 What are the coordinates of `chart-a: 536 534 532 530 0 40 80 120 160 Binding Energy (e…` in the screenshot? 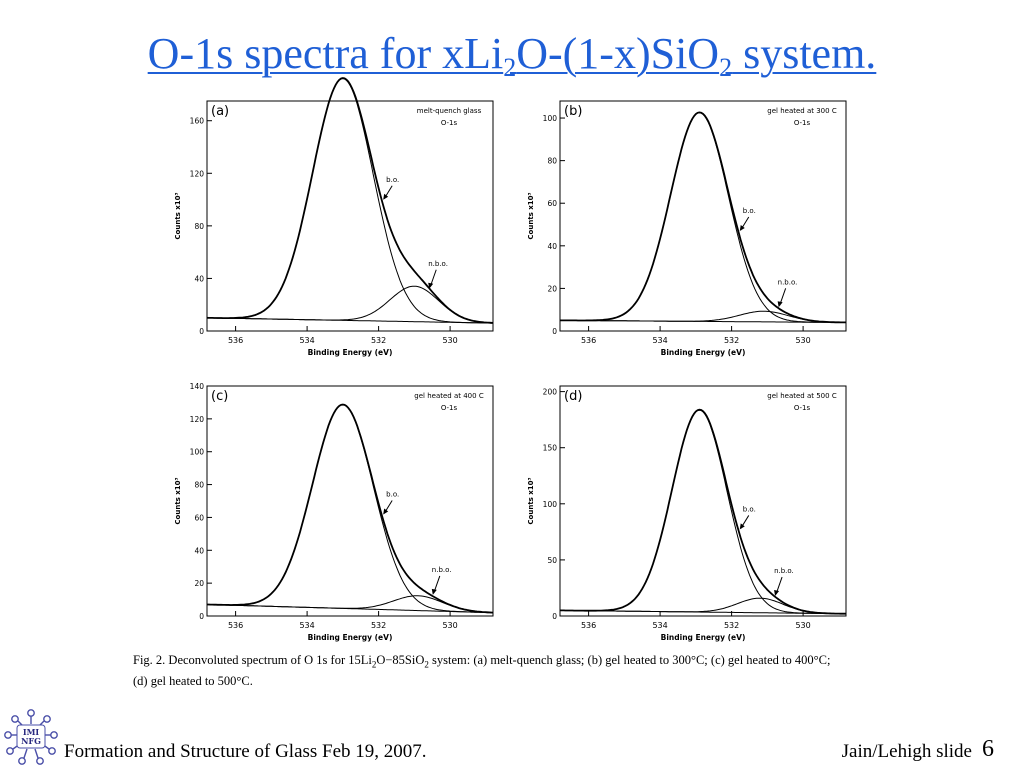 It's located at (334, 217).